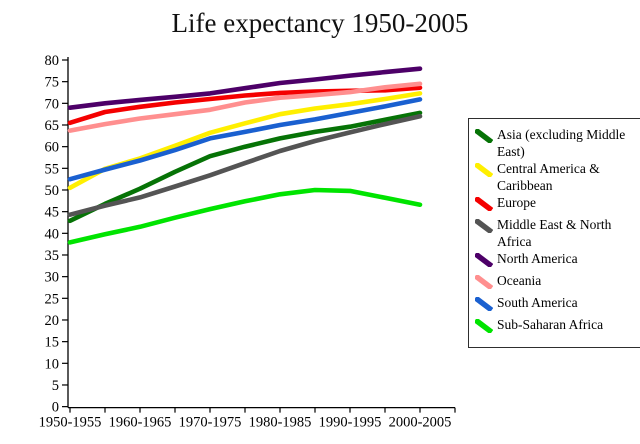 This screenshot has width=640, height=444. Describe the element at coordinates (52, 148) in the screenshot. I see `y-tick-label: 60` at that location.